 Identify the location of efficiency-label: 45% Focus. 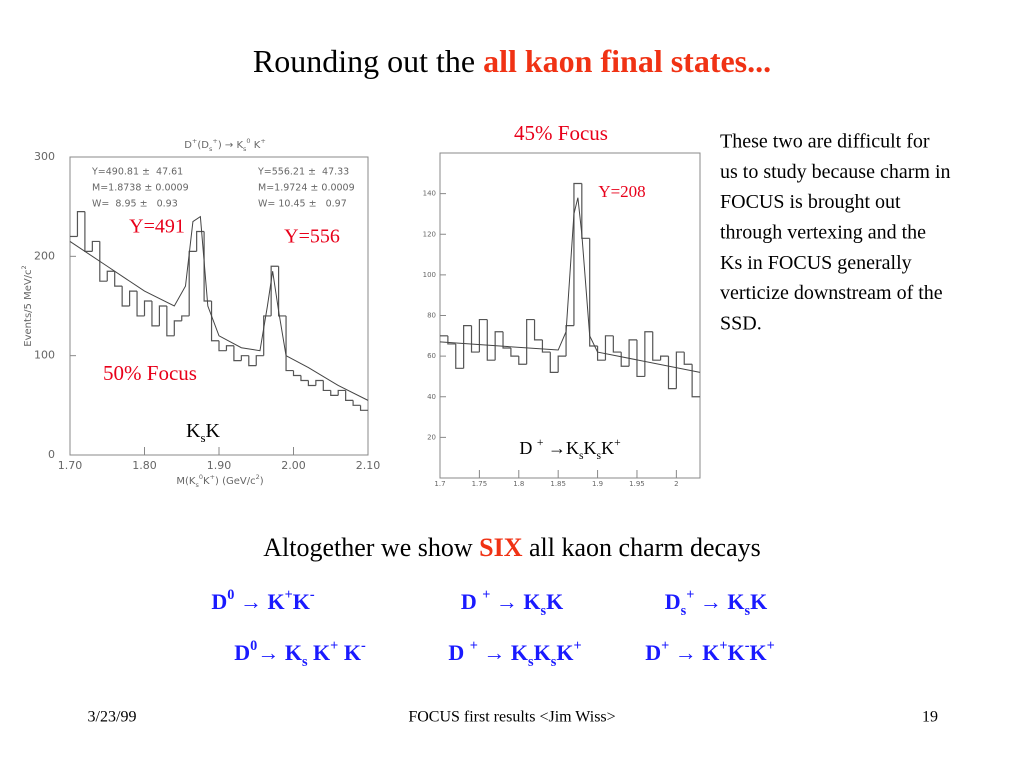
(561, 133).